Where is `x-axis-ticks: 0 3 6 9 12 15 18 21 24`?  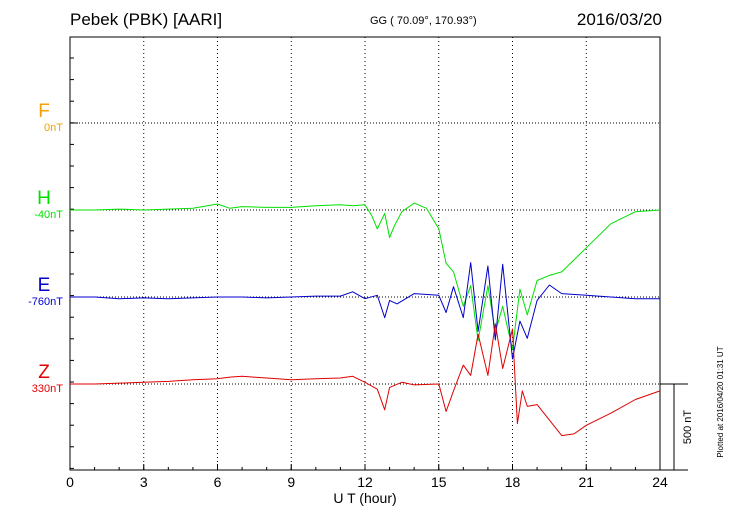
x-axis-ticks: 0 3 6 9 12 15 18 21 24 is located at coordinates (367, 477).